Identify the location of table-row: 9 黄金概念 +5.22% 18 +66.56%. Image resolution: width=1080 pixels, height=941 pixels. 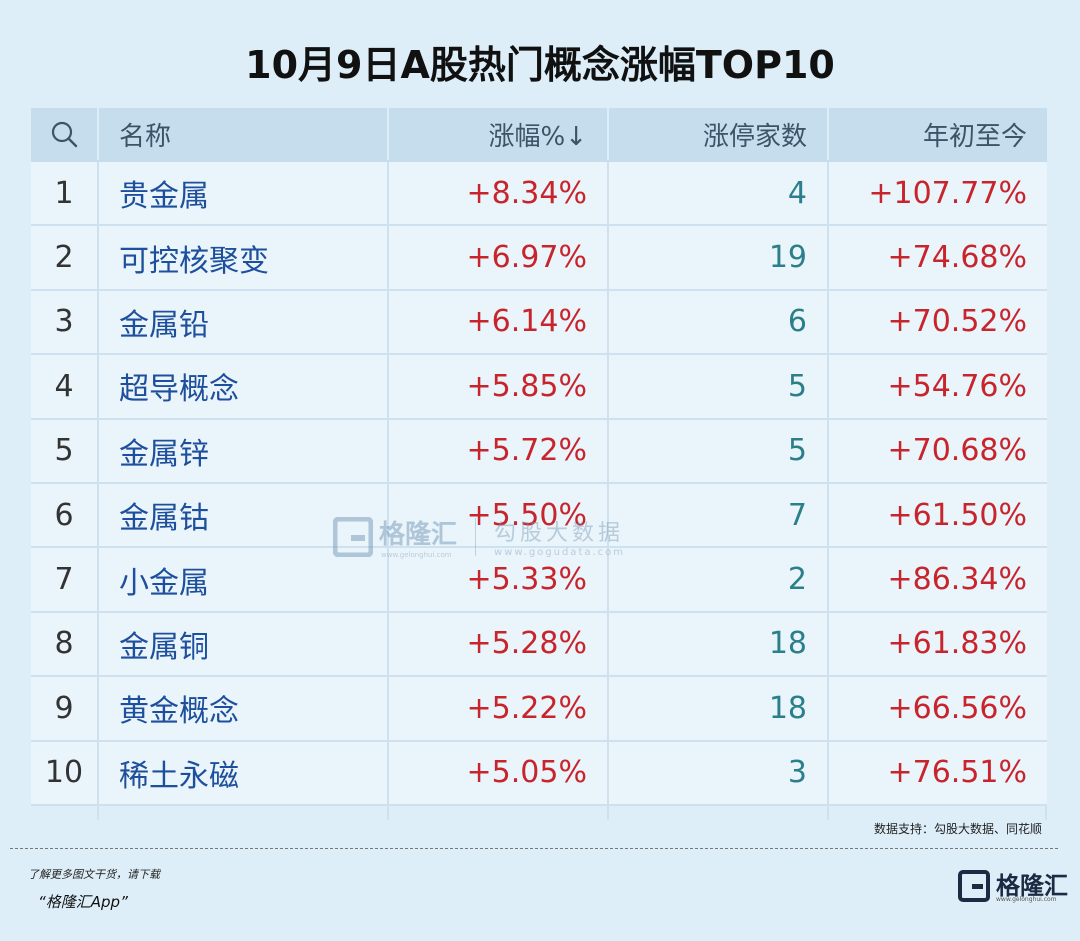
(539, 709).